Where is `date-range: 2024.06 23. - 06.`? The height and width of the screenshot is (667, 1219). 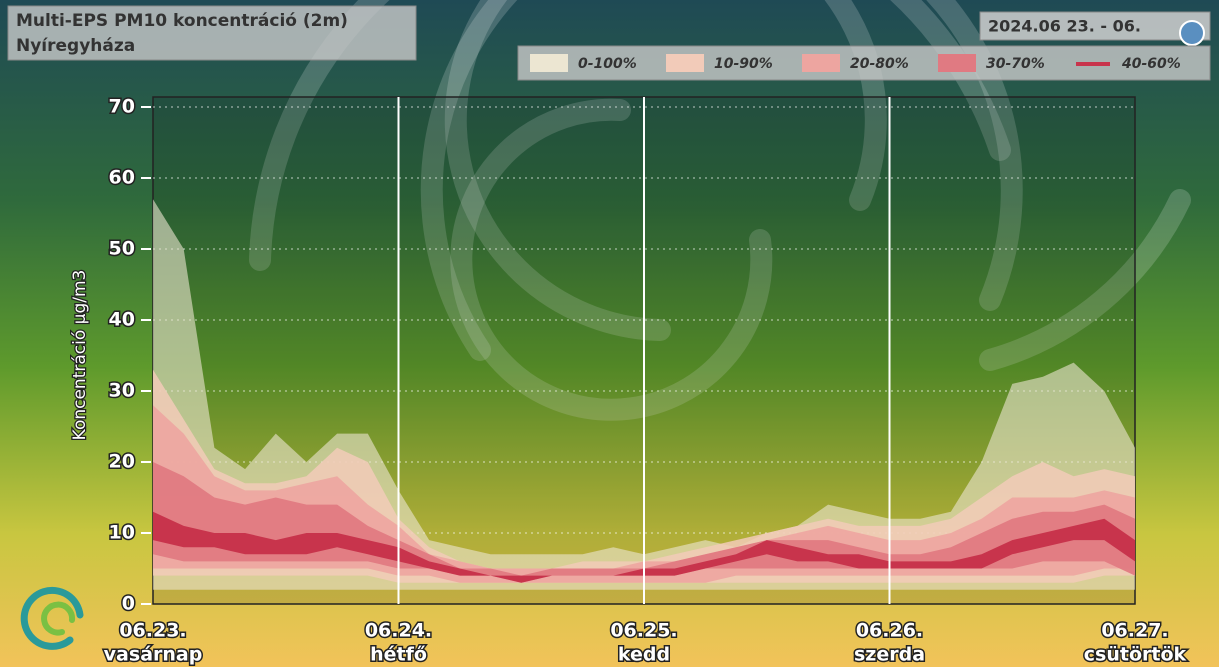
date-range: 2024.06 23. - 06. is located at coordinates (1064, 26).